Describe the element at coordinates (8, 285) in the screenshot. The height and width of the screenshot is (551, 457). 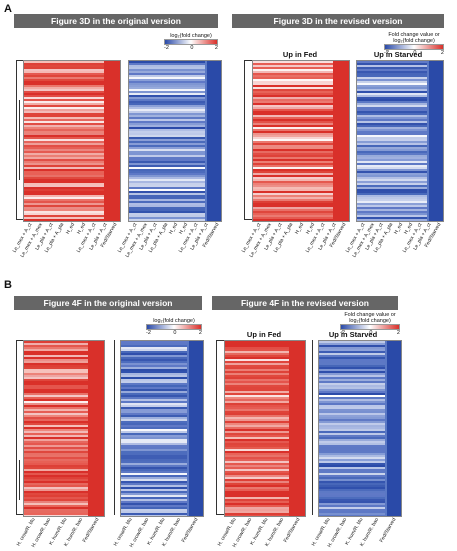
I see `panel-letter-b: B` at that location.